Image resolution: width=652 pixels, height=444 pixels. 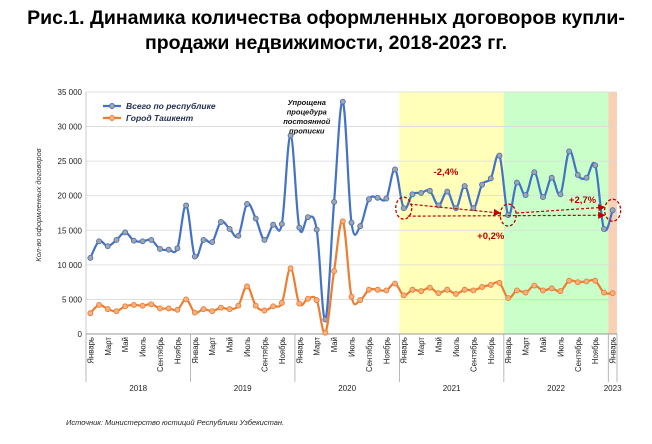 What do you see at coordinates (72, 299) in the screenshot?
I see `y-tick-label: 5 000` at bounding box center [72, 299].